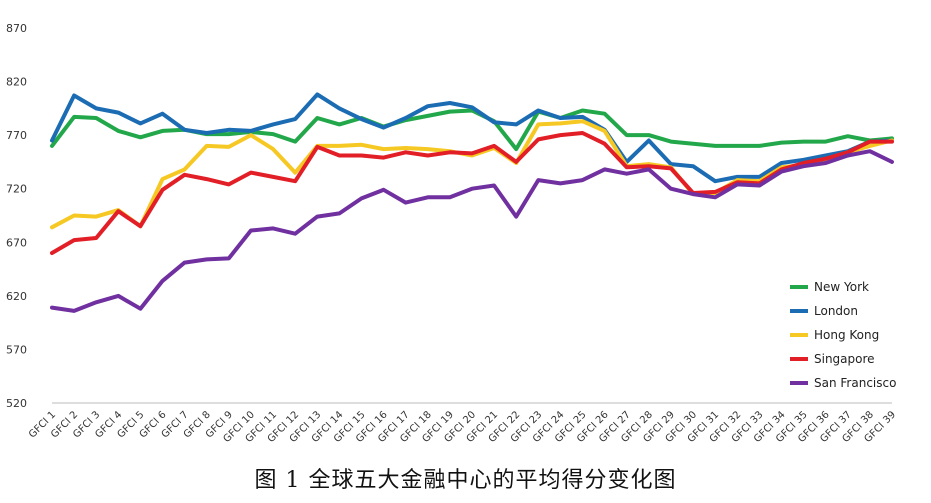 This screenshot has width=931, height=503. Describe the element at coordinates (844, 359) in the screenshot. I see `legend-label: Singapore` at that location.